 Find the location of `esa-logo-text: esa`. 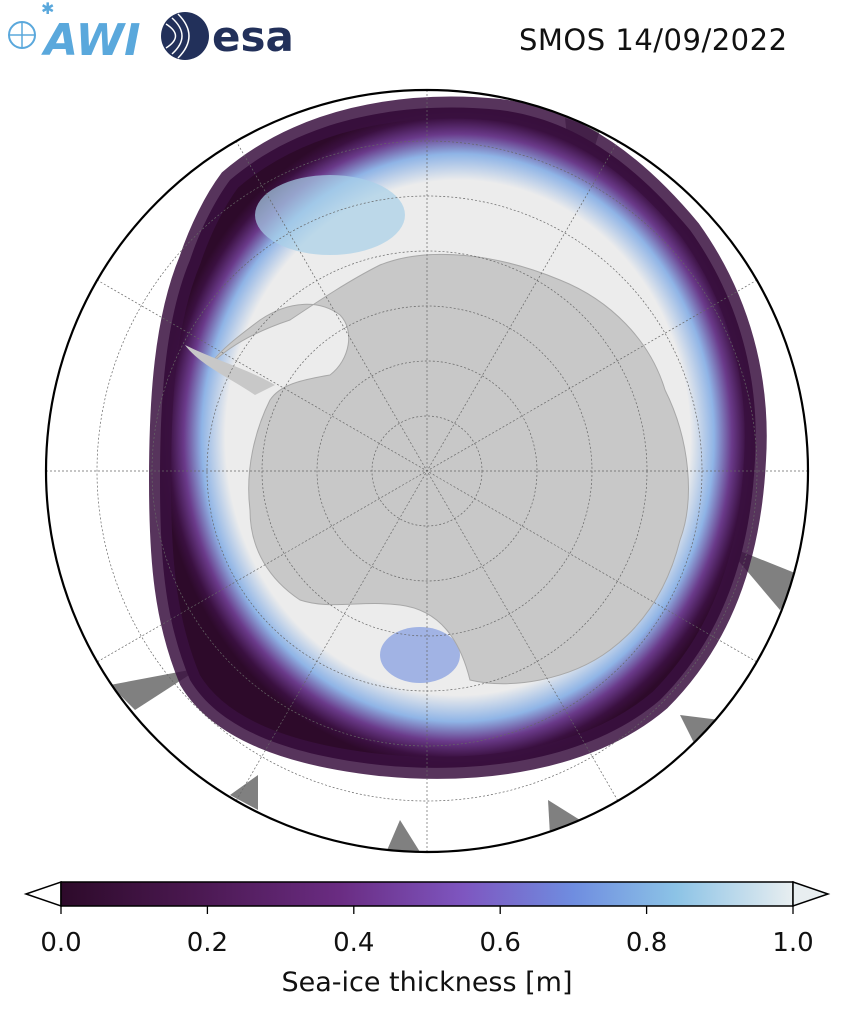

esa-logo-text: esa is located at coordinates (253, 36).